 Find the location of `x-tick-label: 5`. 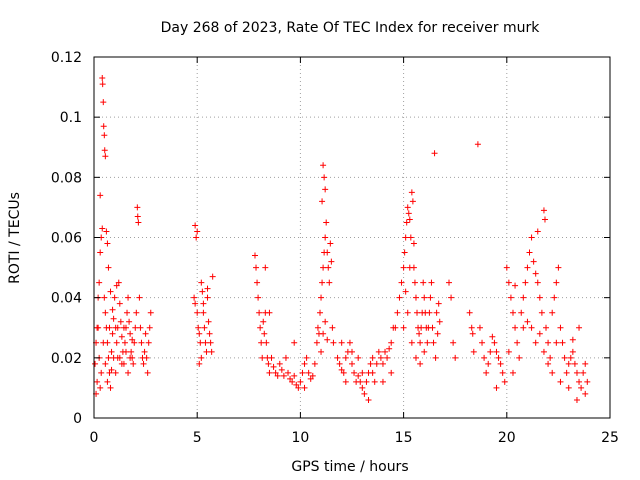

x-tick-label: 5 is located at coordinates (197, 438).